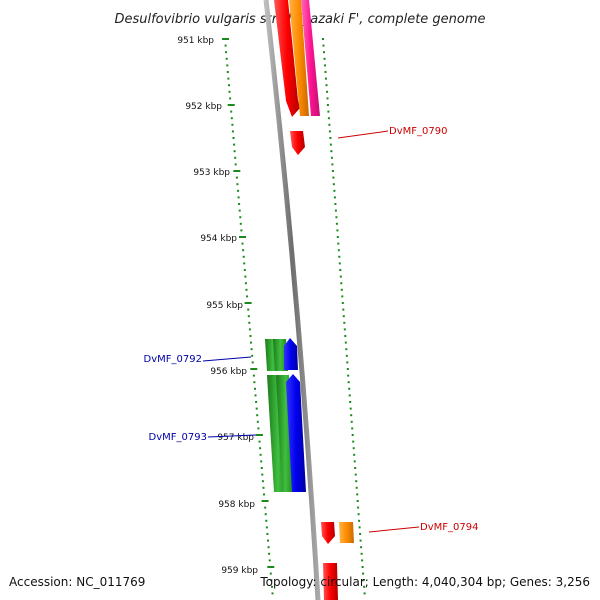  Describe the element at coordinates (203, 107) in the screenshot. I see `tick-label: 952 kbp` at that location.